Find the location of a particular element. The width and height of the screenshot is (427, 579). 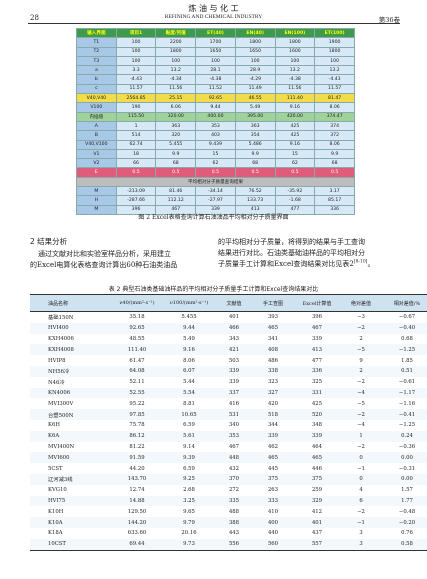

sheet-cell: 92.65 is located at coordinates (215, 98).